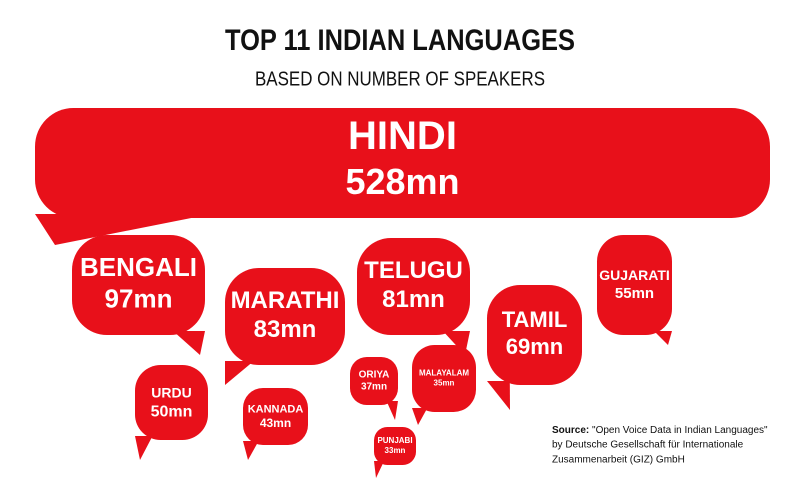 The height and width of the screenshot is (497, 800). I want to click on speakers: 43mn, so click(275, 423).